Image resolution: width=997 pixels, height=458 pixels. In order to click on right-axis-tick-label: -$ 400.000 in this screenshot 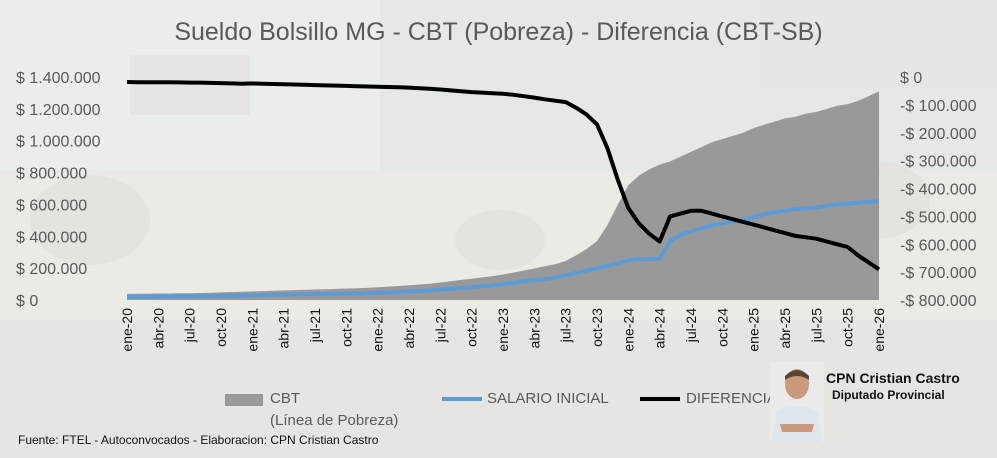, I will do `click(938, 190)`.